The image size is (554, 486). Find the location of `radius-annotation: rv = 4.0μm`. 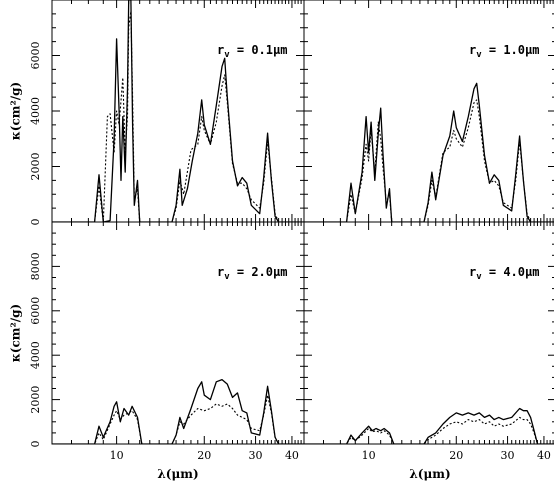

radius-annotation: rv = 4.0μm is located at coordinates (504, 273).